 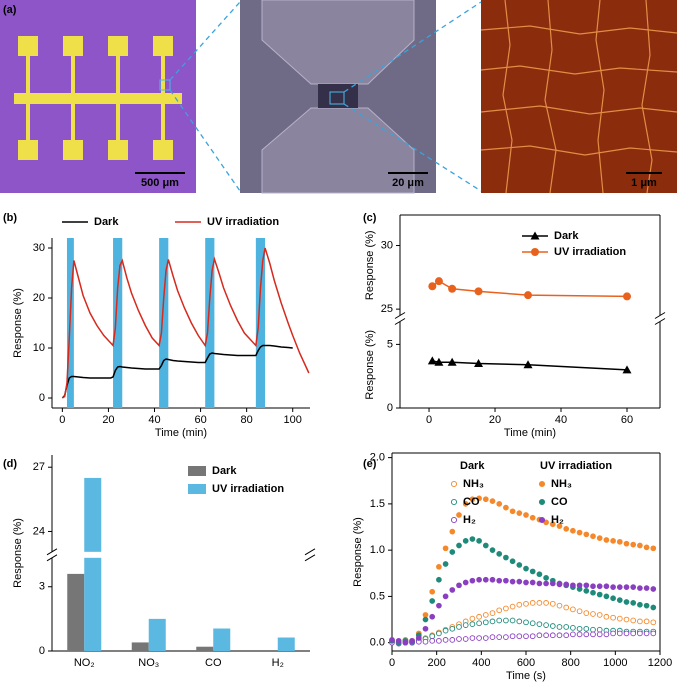 I want to click on wrinkle, so click(x=507, y=97).